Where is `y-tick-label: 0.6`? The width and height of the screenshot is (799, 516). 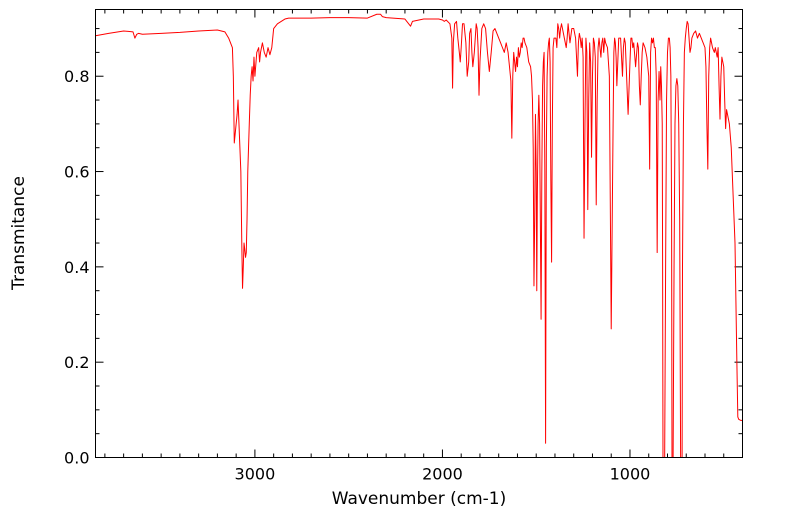
y-tick-label: 0.6 is located at coordinates (76, 172).